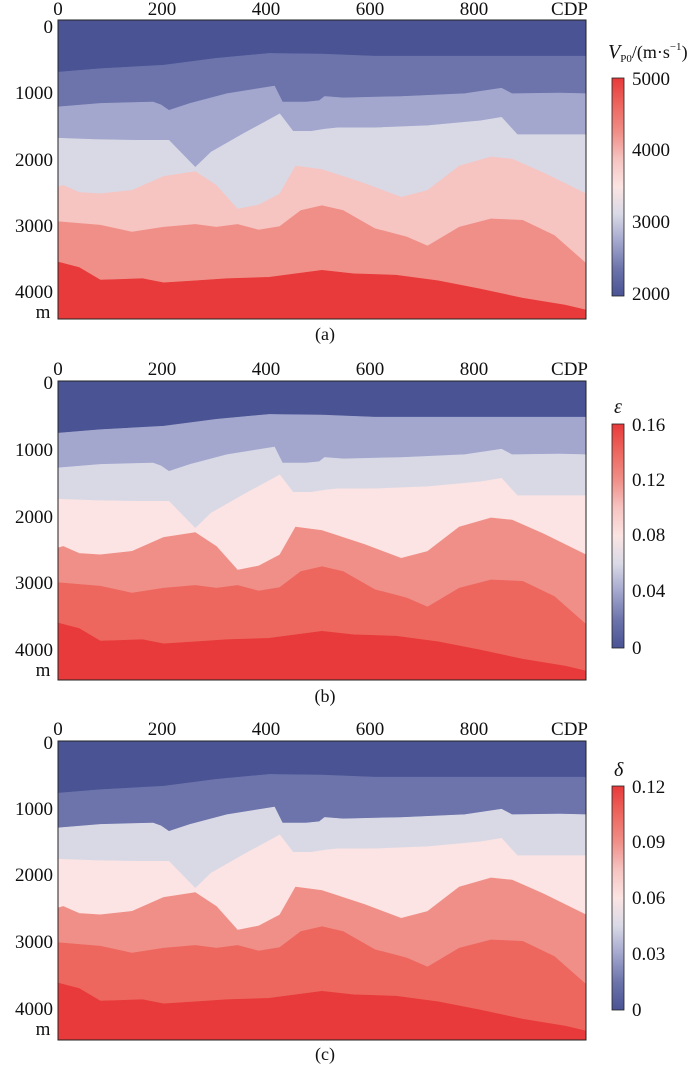 Image resolution: width=700 pixels, height=1068 pixels. What do you see at coordinates (685, 52) in the screenshot?
I see `colorbar-unit-close: )` at bounding box center [685, 52].